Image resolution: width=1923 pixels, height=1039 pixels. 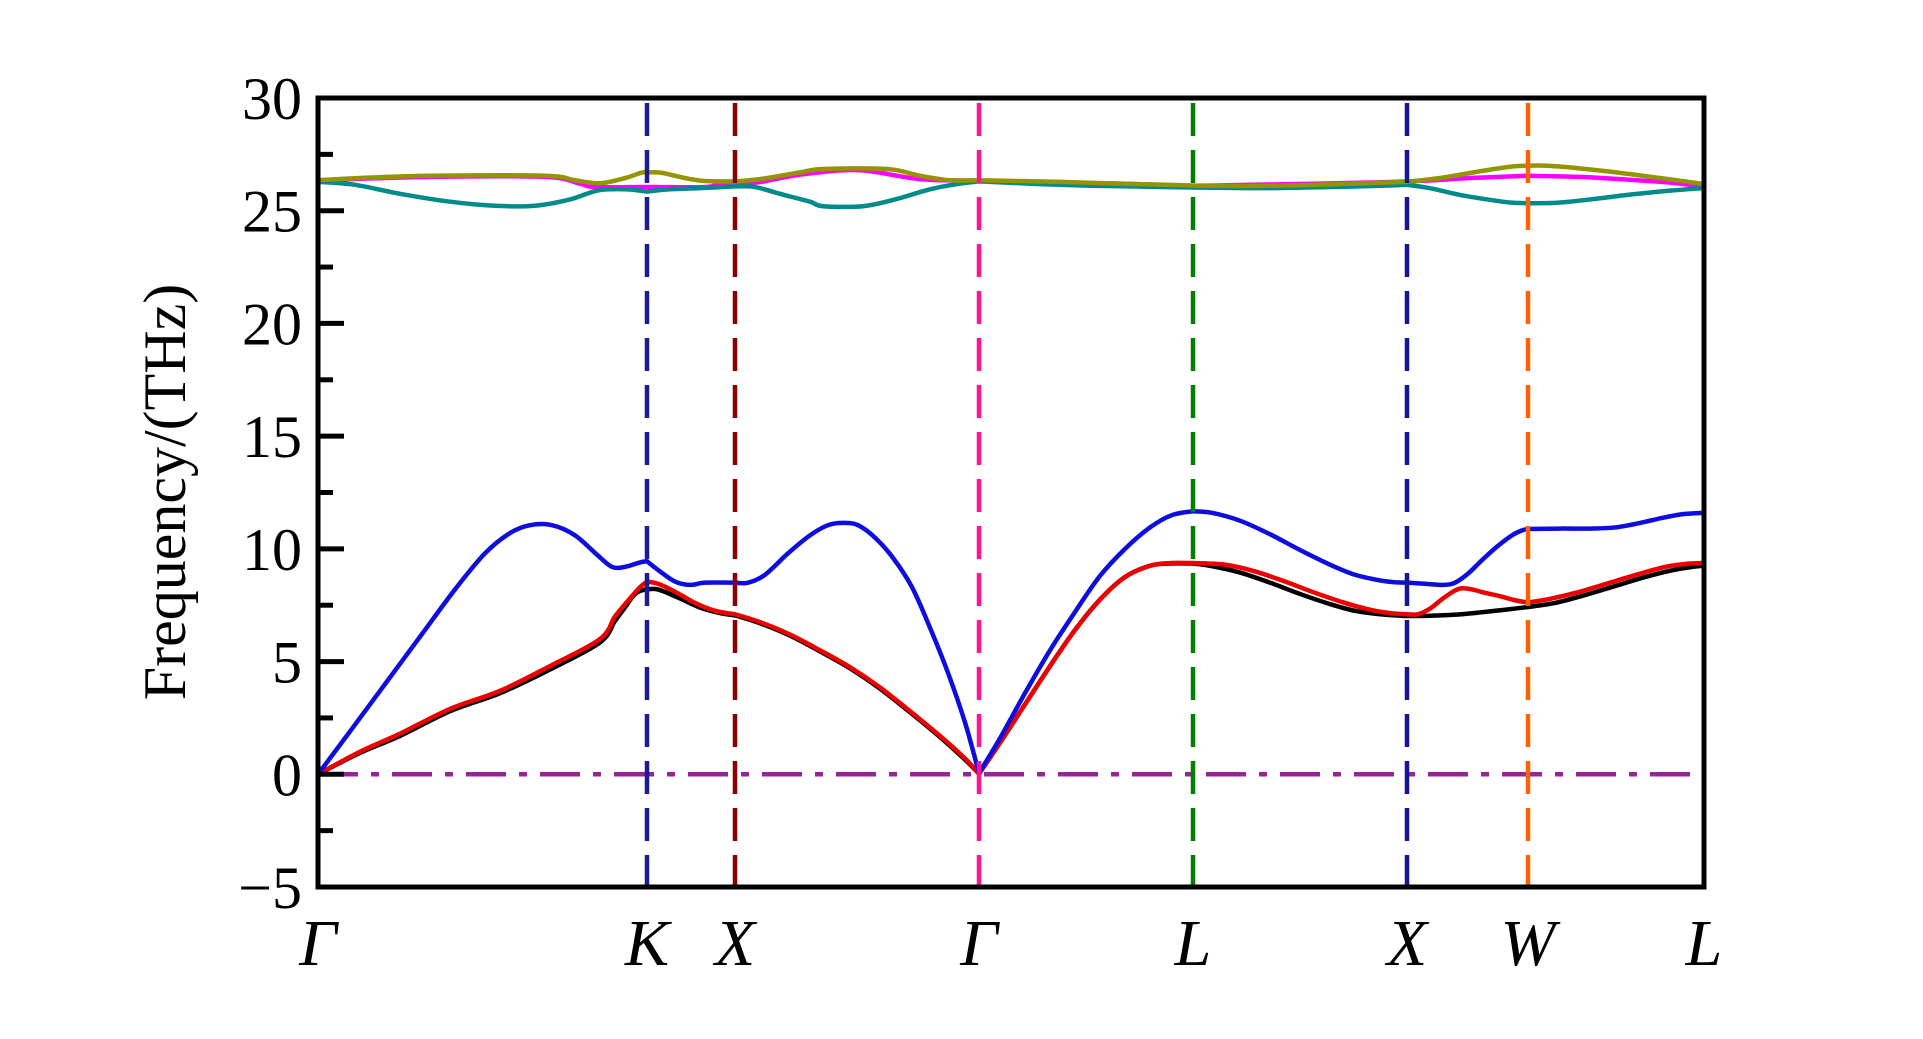 What do you see at coordinates (648, 943) in the screenshot?
I see `x-tick-label-K: K` at bounding box center [648, 943].